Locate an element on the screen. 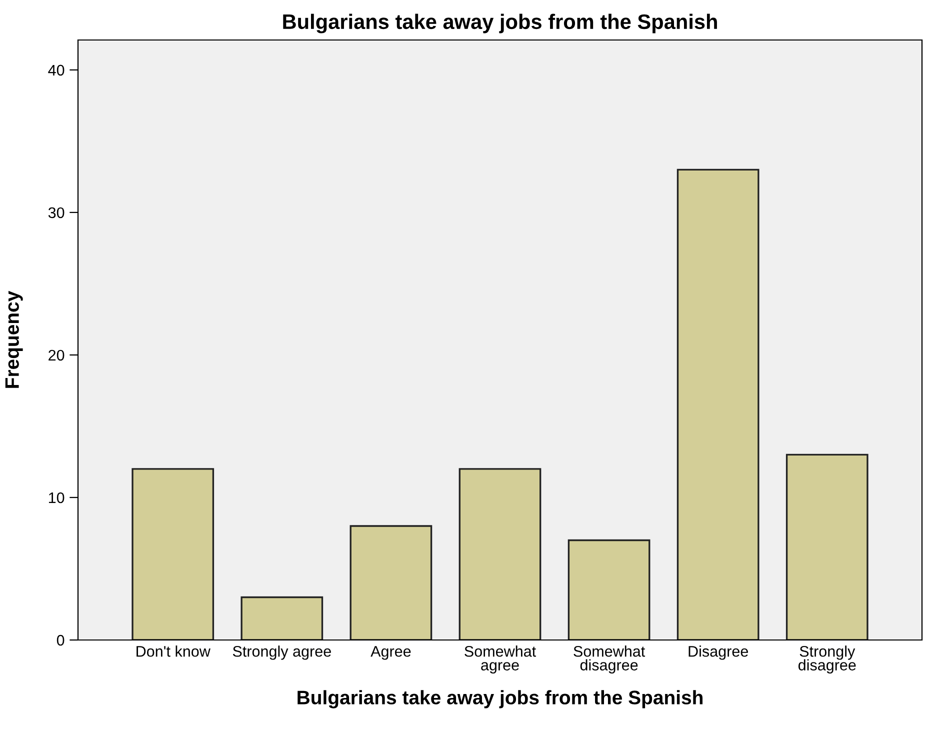 This screenshot has width=931, height=729. x-axis-title: Bulgarians take away jobs from the Spanish is located at coordinates (500, 699).